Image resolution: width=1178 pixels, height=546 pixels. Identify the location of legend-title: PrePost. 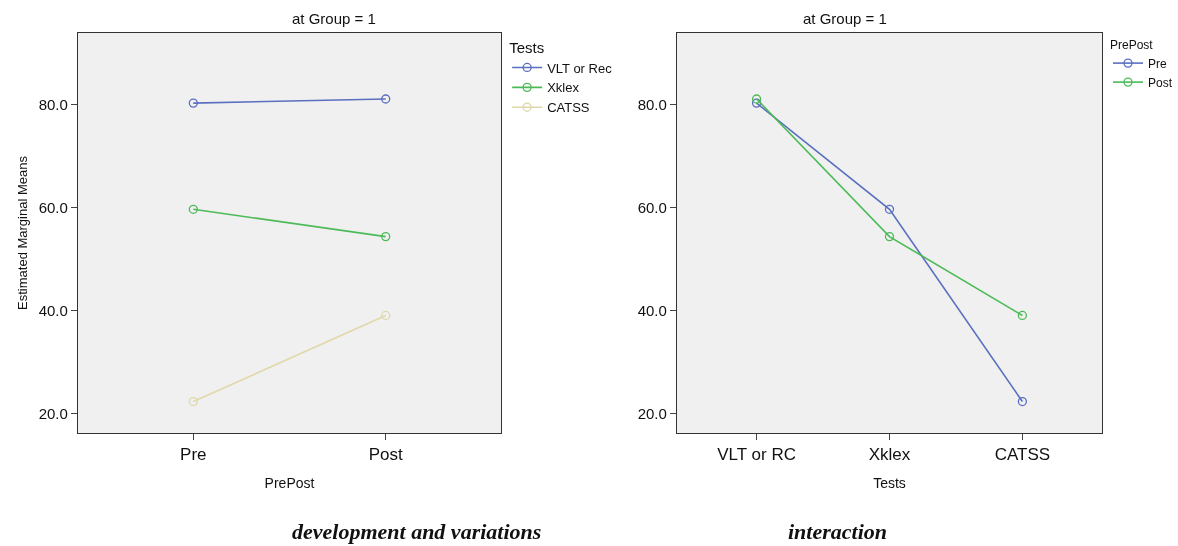
(1132, 44).